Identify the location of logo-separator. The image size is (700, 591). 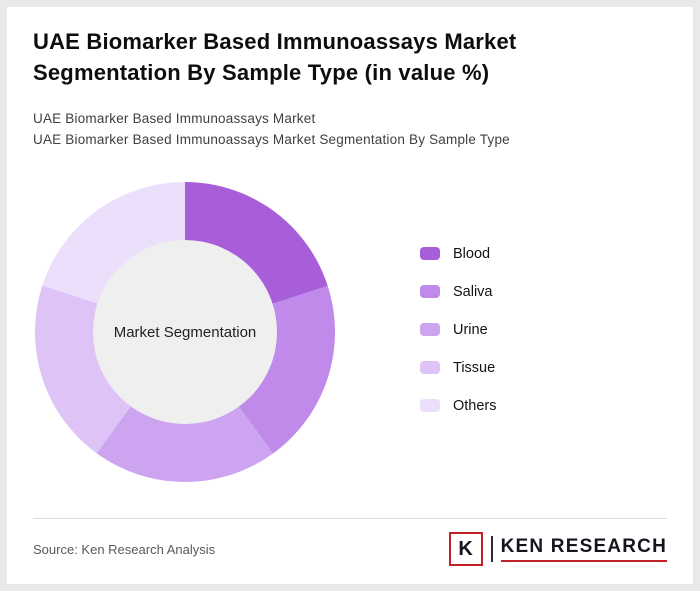
(491, 549).